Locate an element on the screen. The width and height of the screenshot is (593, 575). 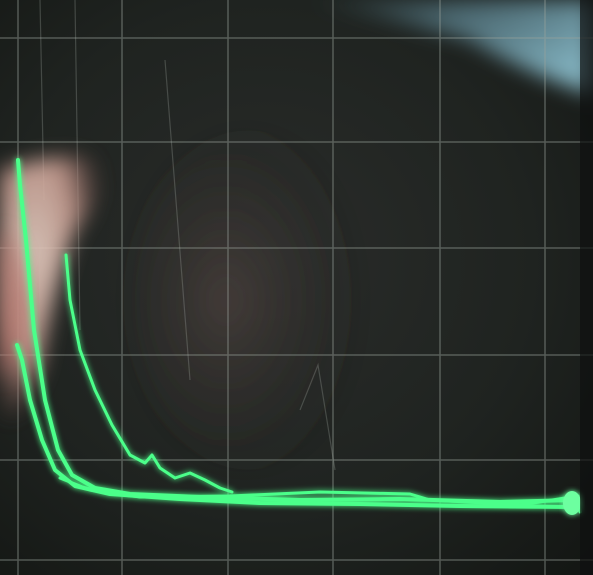
trace-endpoint is located at coordinates (572, 503).